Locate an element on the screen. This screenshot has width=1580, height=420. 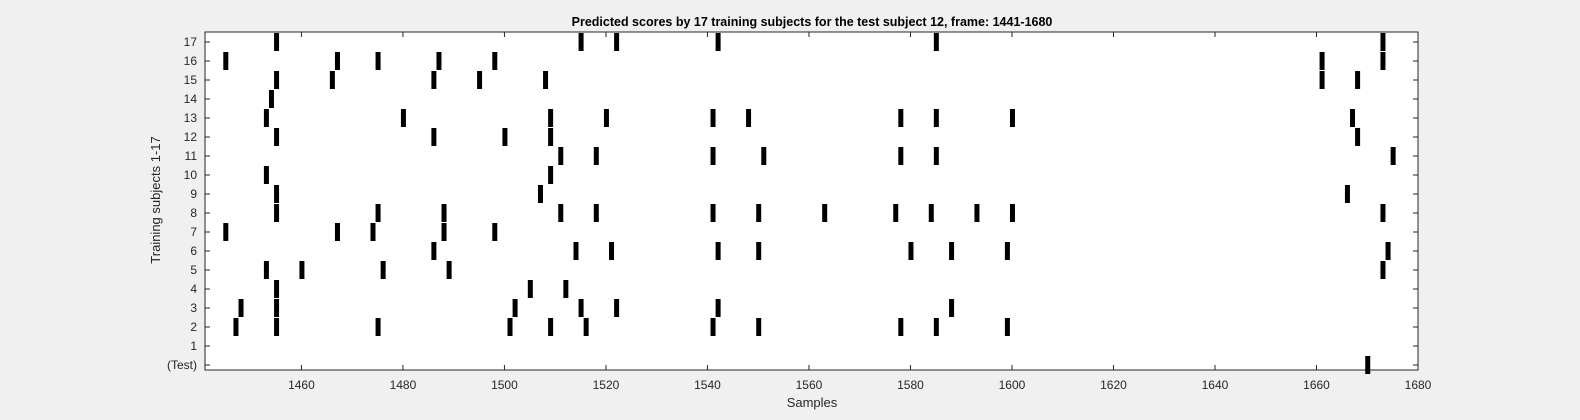
x-tick-label: 1560 is located at coordinates (809, 385).